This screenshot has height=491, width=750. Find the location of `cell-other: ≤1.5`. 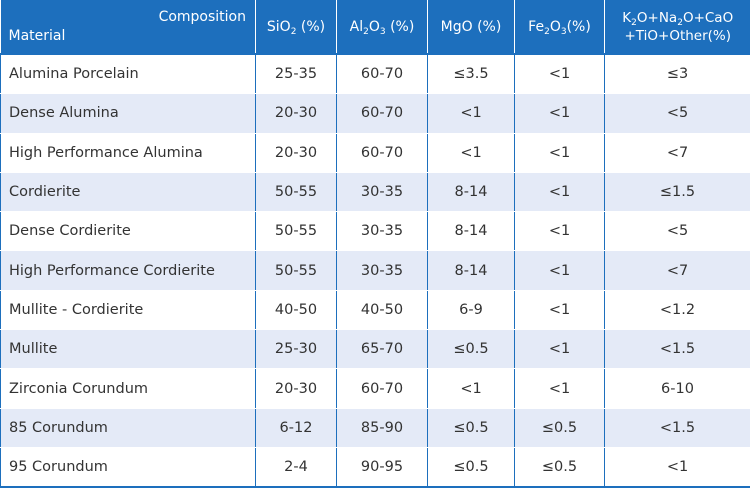

cell-other: ≤1.5 is located at coordinates (677, 192).